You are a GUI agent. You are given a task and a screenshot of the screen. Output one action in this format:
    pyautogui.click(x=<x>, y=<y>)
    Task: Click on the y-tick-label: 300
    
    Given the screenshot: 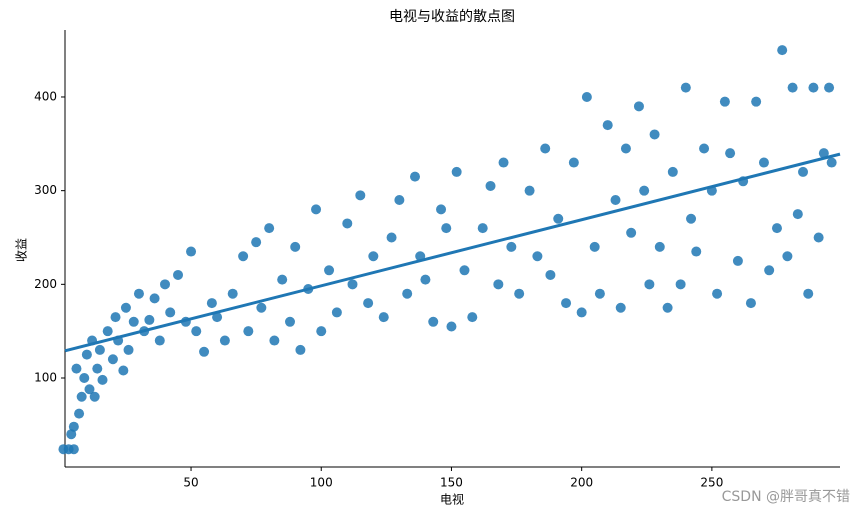 What is the action you would take?
    pyautogui.click(x=45, y=190)
    